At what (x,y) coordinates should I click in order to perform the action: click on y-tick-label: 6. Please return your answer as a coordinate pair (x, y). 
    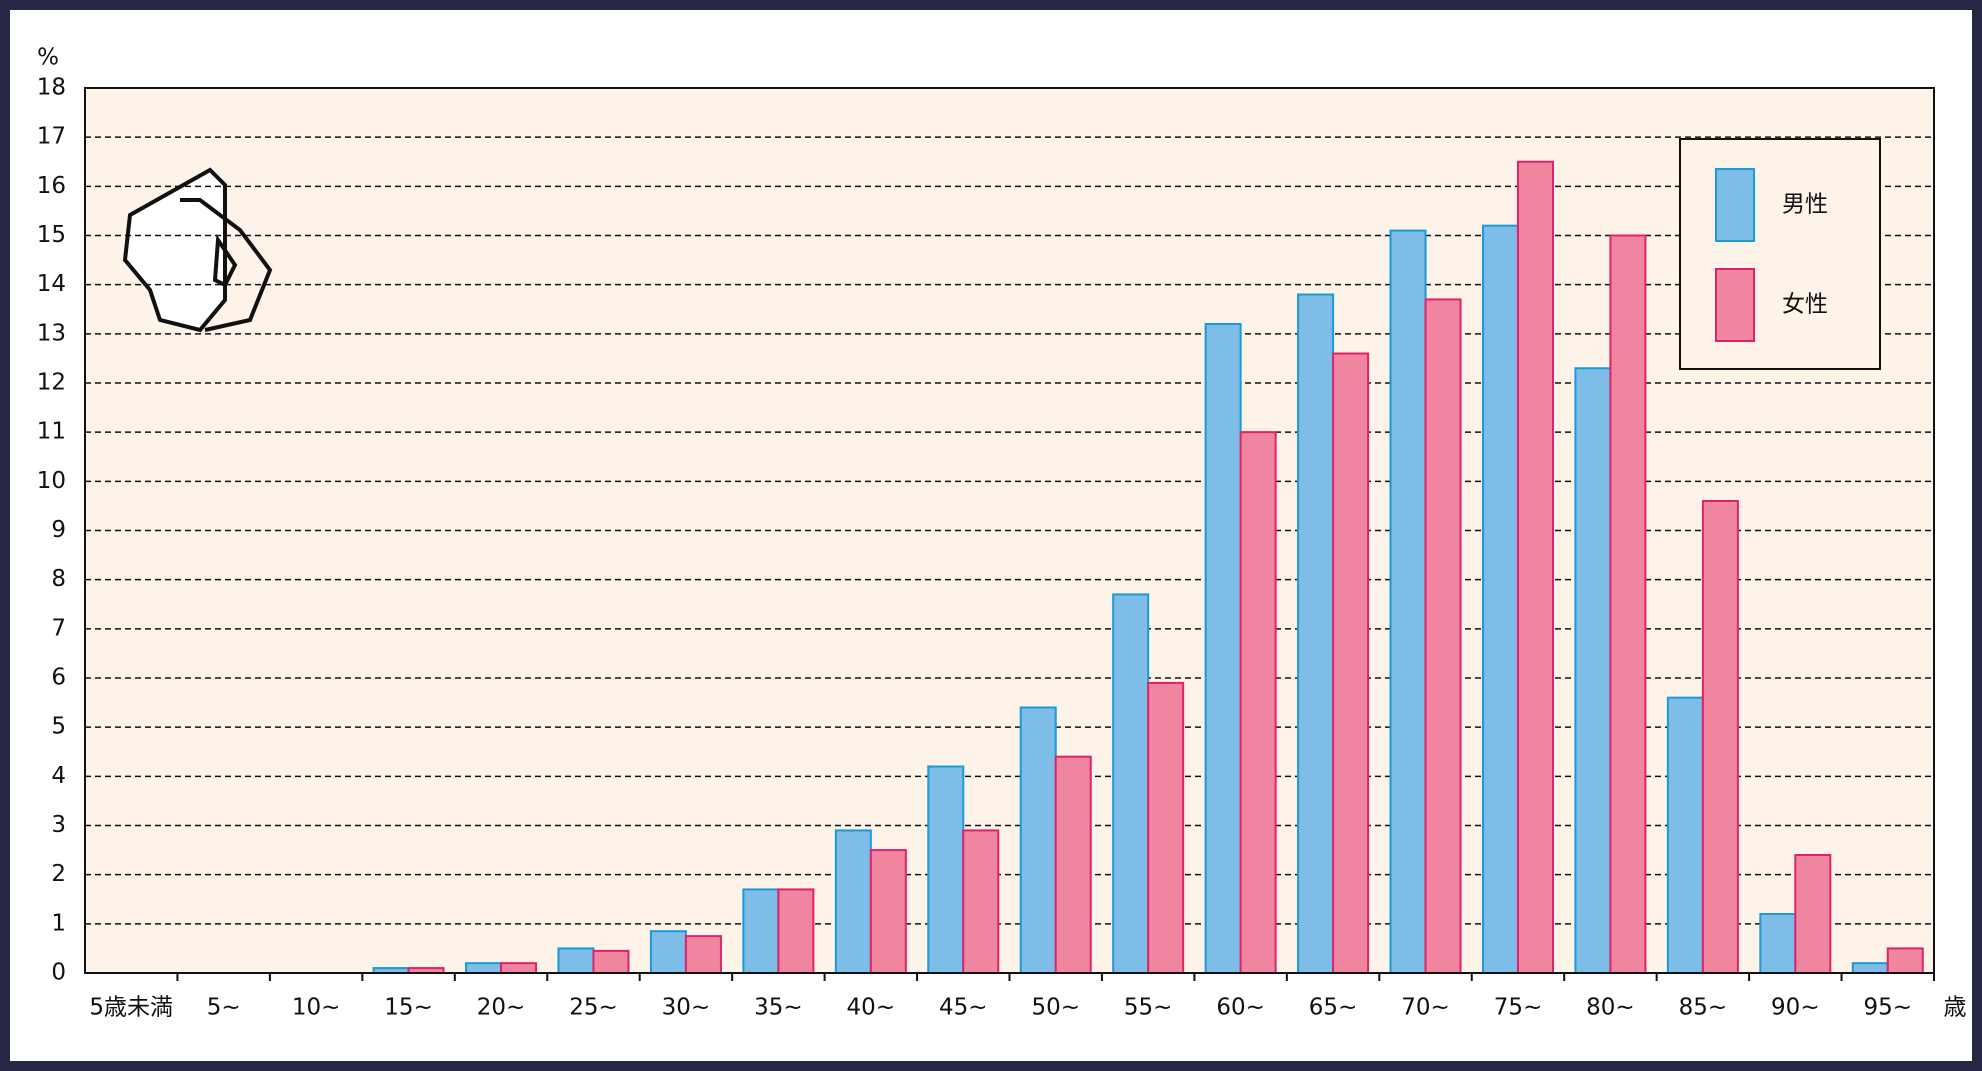
    Looking at the image, I should click on (58, 678).